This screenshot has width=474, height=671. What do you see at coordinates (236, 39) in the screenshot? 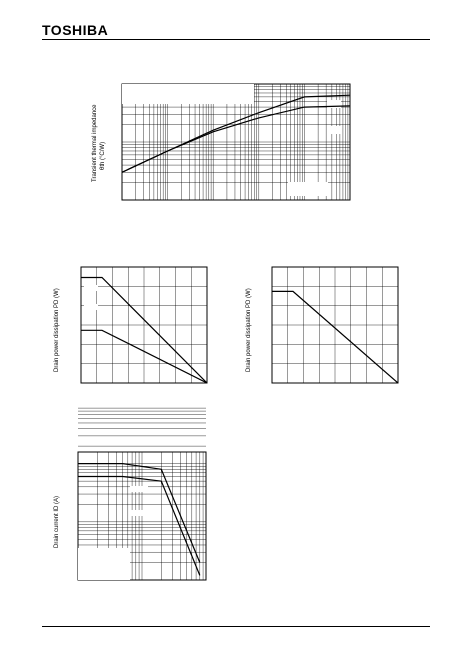
I see `header-rule` at bounding box center [236, 39].